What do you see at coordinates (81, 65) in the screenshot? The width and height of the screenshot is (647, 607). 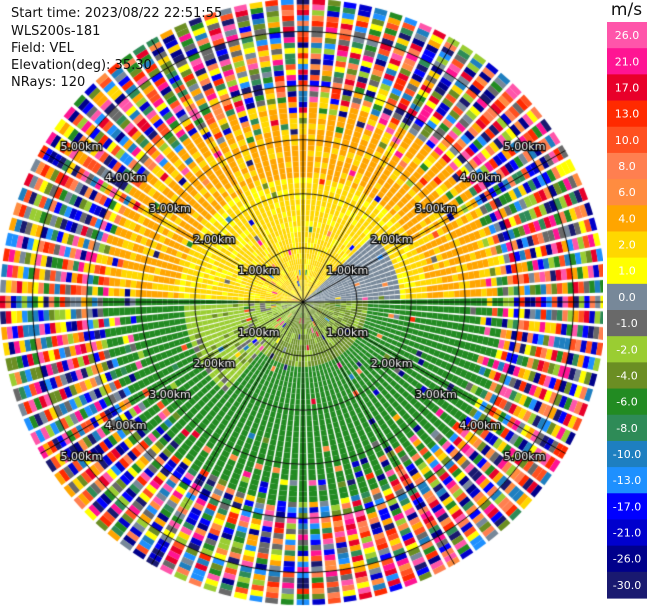 I see `elevation-label: Elevation(deg): 35.30` at bounding box center [81, 65].